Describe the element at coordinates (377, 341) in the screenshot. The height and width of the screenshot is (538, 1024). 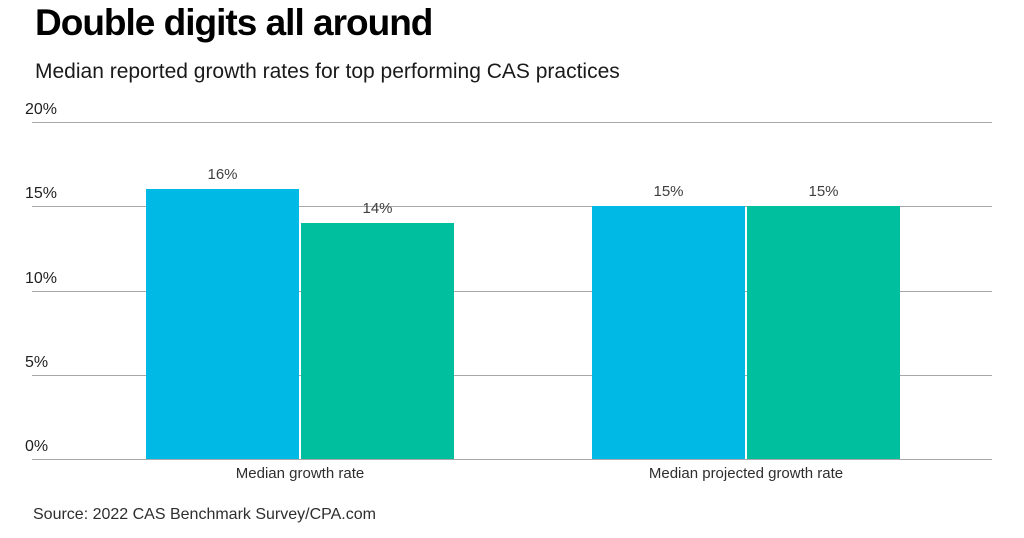
I see `bar-group1-series2` at that location.